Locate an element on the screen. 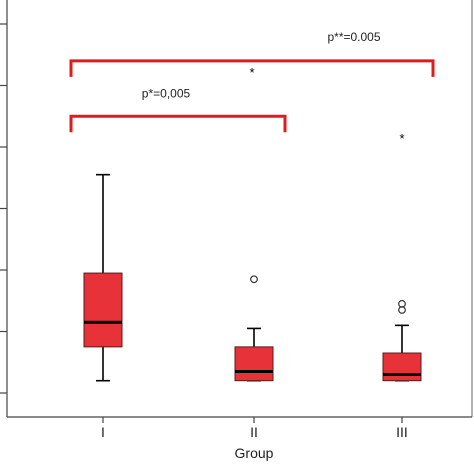 This screenshot has height=474, width=474. box-group-I is located at coordinates (103, 277).